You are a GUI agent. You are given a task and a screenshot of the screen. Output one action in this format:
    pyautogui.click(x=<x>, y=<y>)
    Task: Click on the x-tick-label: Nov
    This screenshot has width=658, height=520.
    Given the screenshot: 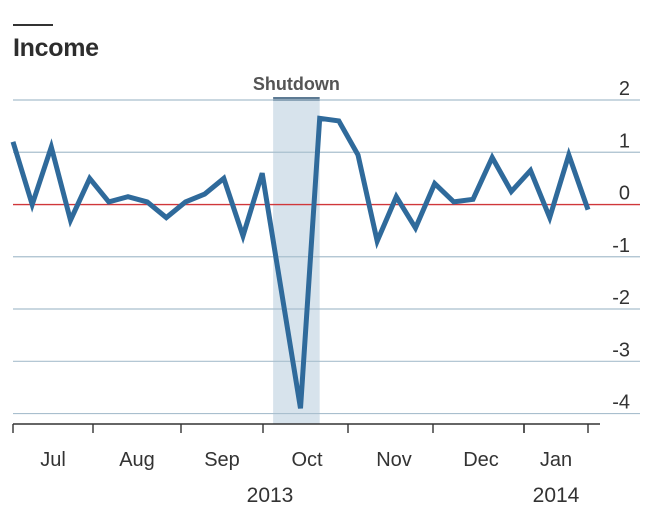 What is the action you would take?
    pyautogui.click(x=394, y=460)
    